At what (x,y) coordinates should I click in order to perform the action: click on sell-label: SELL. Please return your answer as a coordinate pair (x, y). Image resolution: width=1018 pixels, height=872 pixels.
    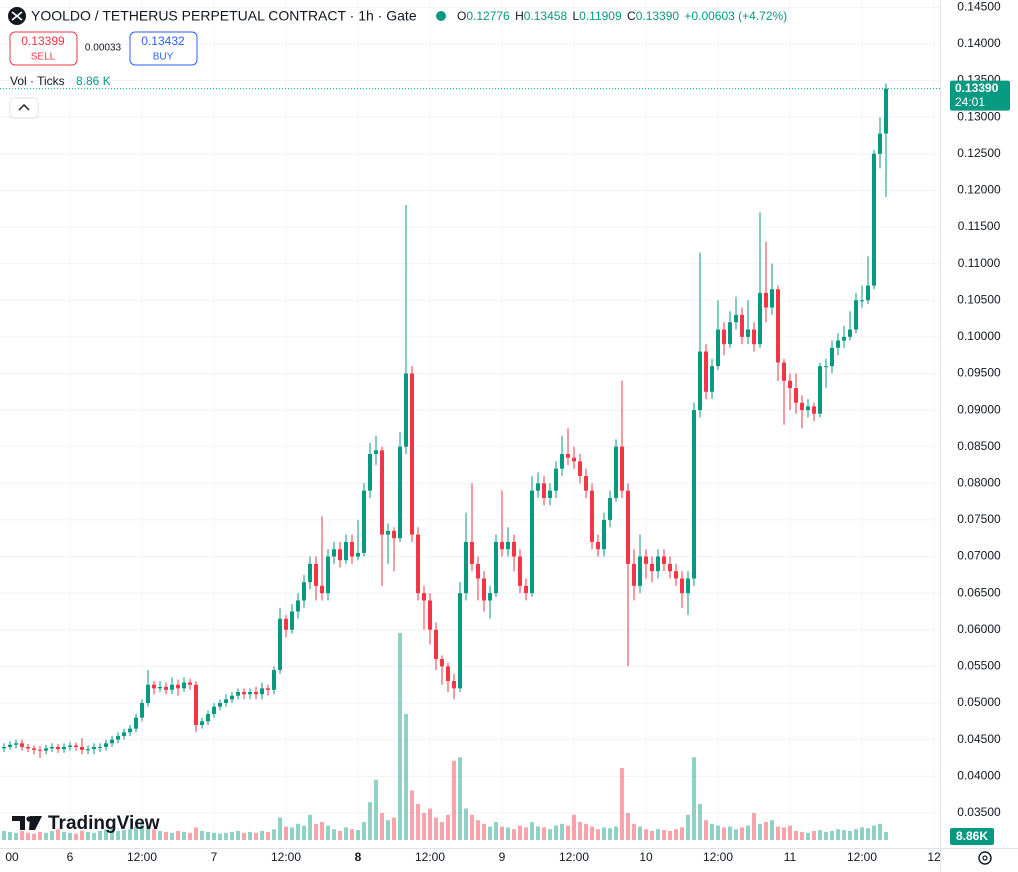
    Looking at the image, I should click on (43, 57).